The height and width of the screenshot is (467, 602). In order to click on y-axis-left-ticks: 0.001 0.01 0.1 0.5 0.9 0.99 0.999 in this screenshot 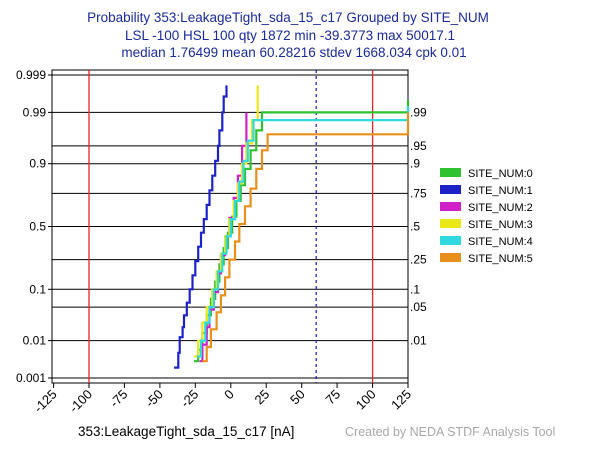, I will do `click(34, 226)`.